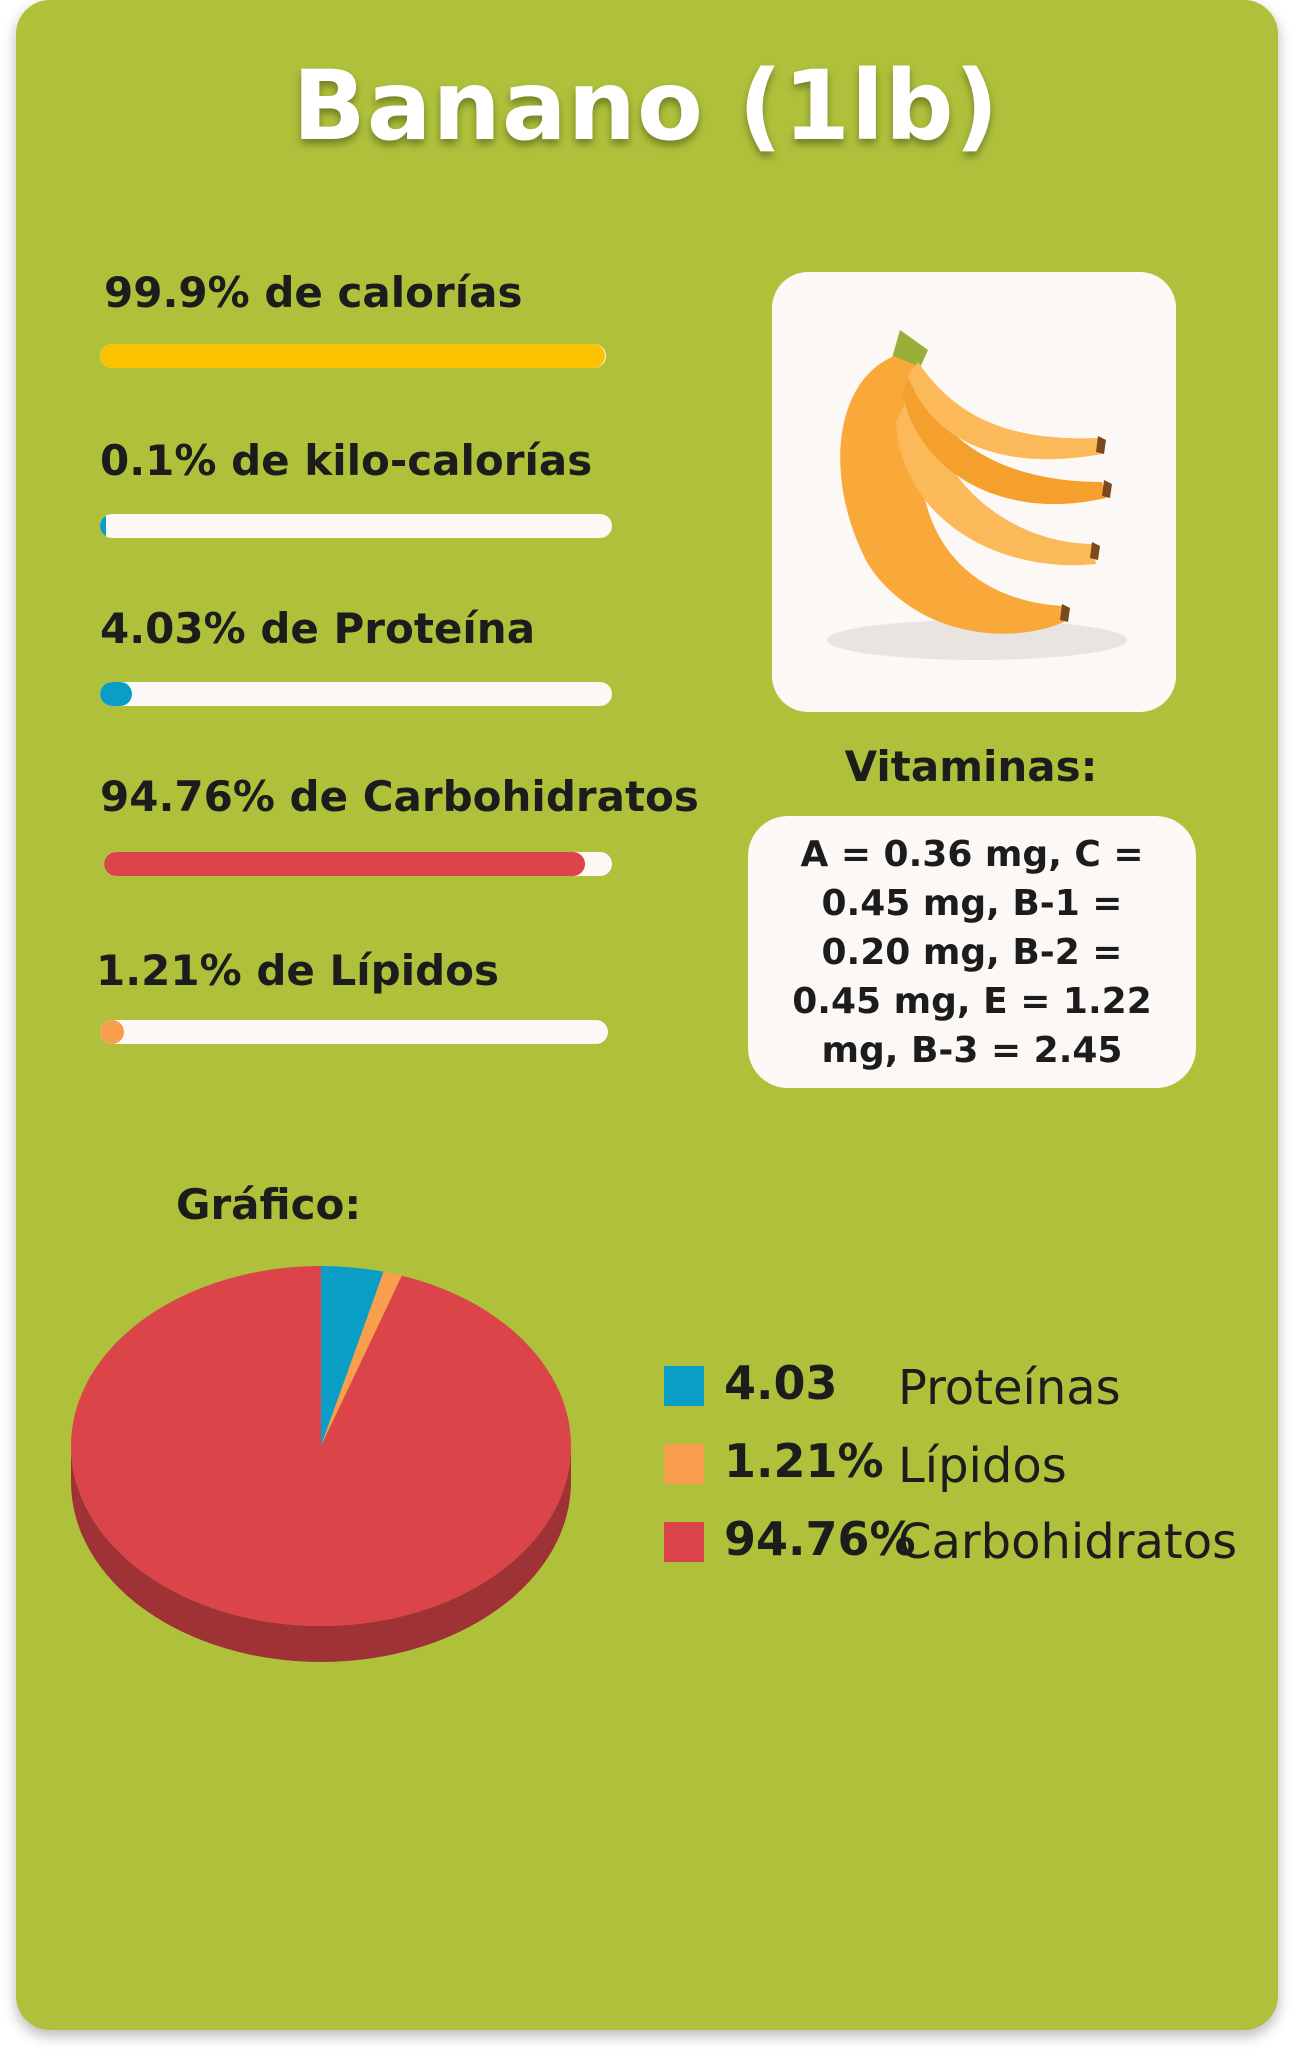 This screenshot has height=2056, width=1292. What do you see at coordinates (977, 495) in the screenshot?
I see `banana-bunch-icon` at bounding box center [977, 495].